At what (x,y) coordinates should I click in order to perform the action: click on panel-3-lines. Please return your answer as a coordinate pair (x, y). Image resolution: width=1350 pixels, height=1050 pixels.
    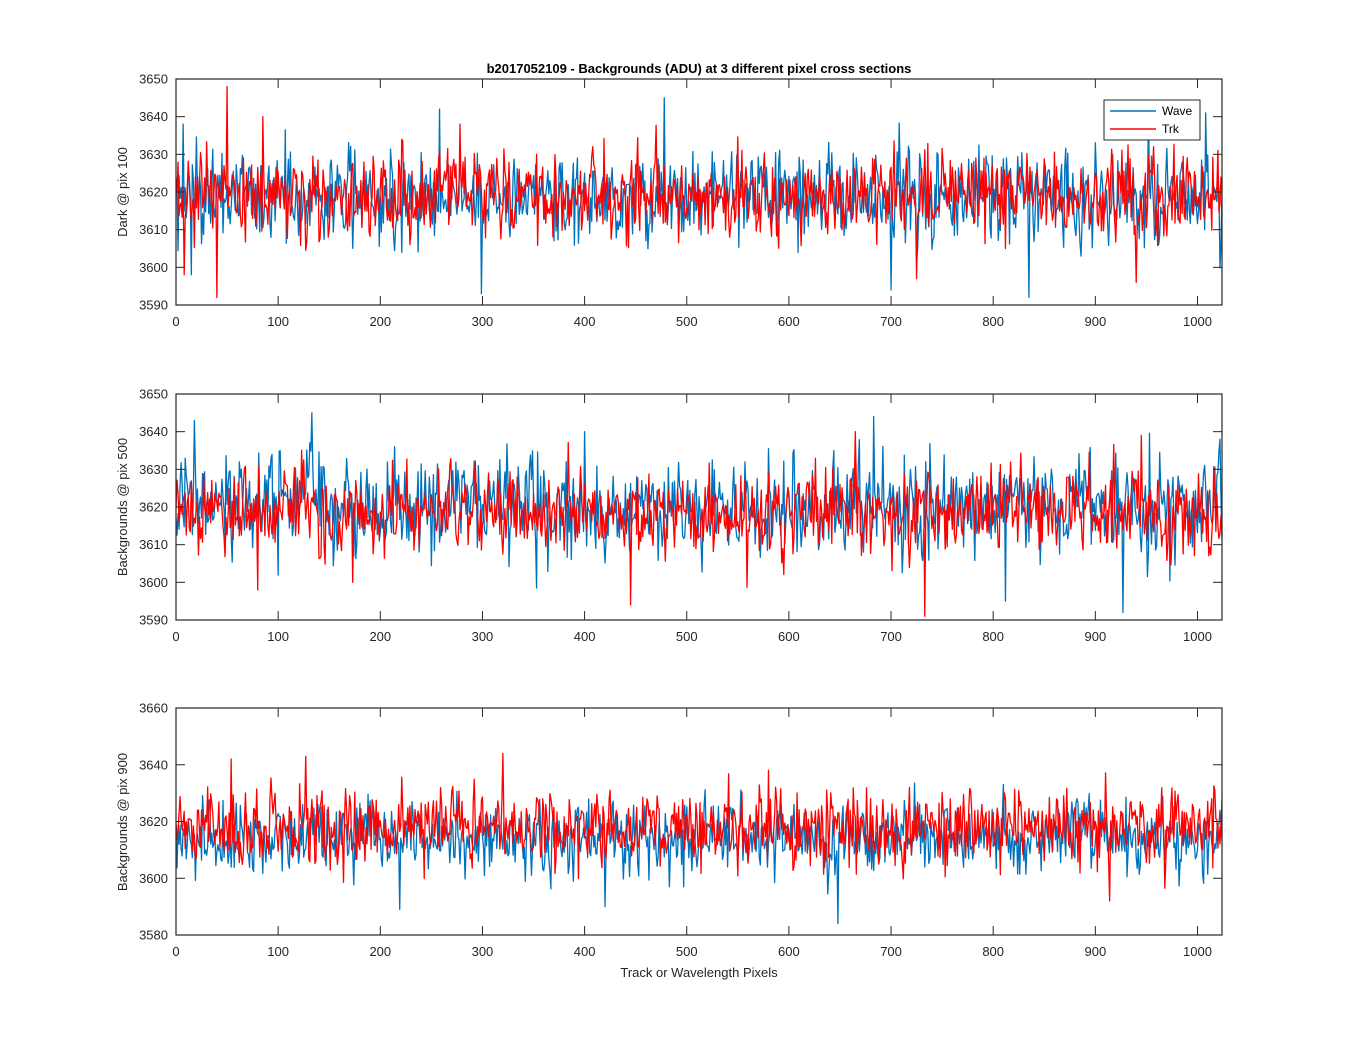
    Looking at the image, I should click on (699, 838).